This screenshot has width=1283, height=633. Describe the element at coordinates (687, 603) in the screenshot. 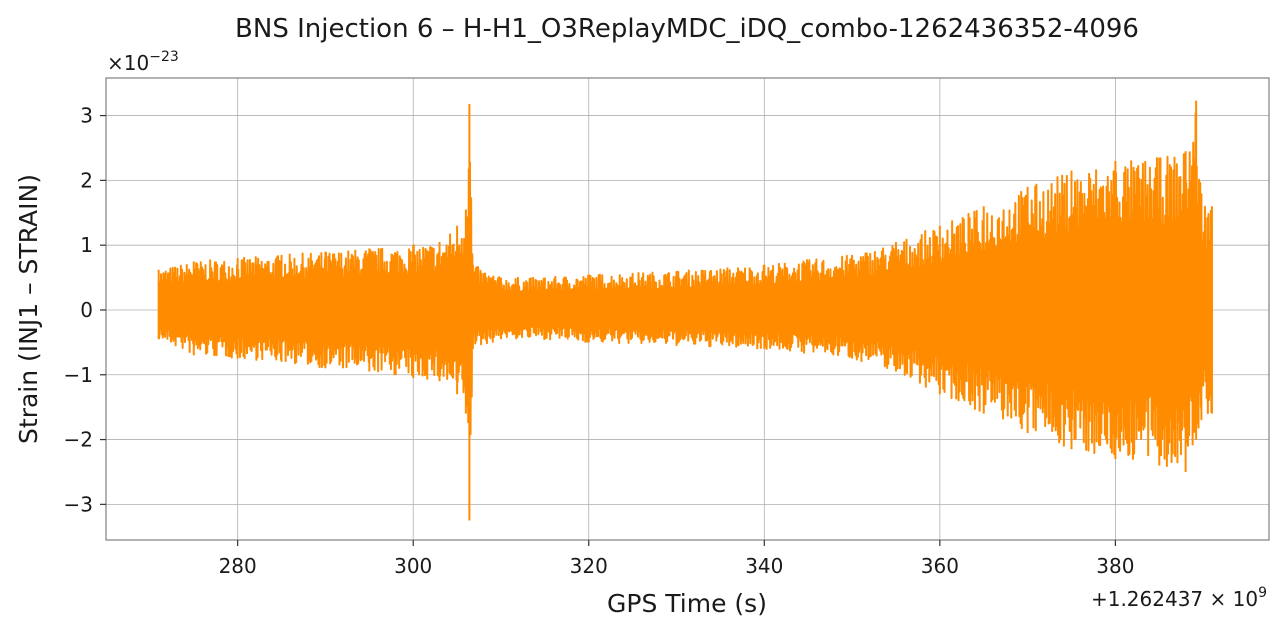

I see `x-axis-label: GPS Time (s)` at that location.